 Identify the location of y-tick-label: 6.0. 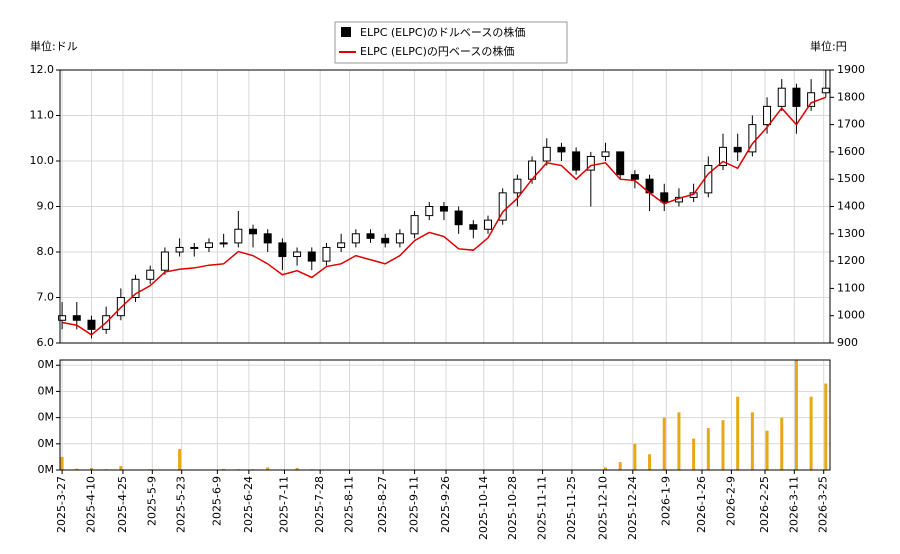
(46, 342).